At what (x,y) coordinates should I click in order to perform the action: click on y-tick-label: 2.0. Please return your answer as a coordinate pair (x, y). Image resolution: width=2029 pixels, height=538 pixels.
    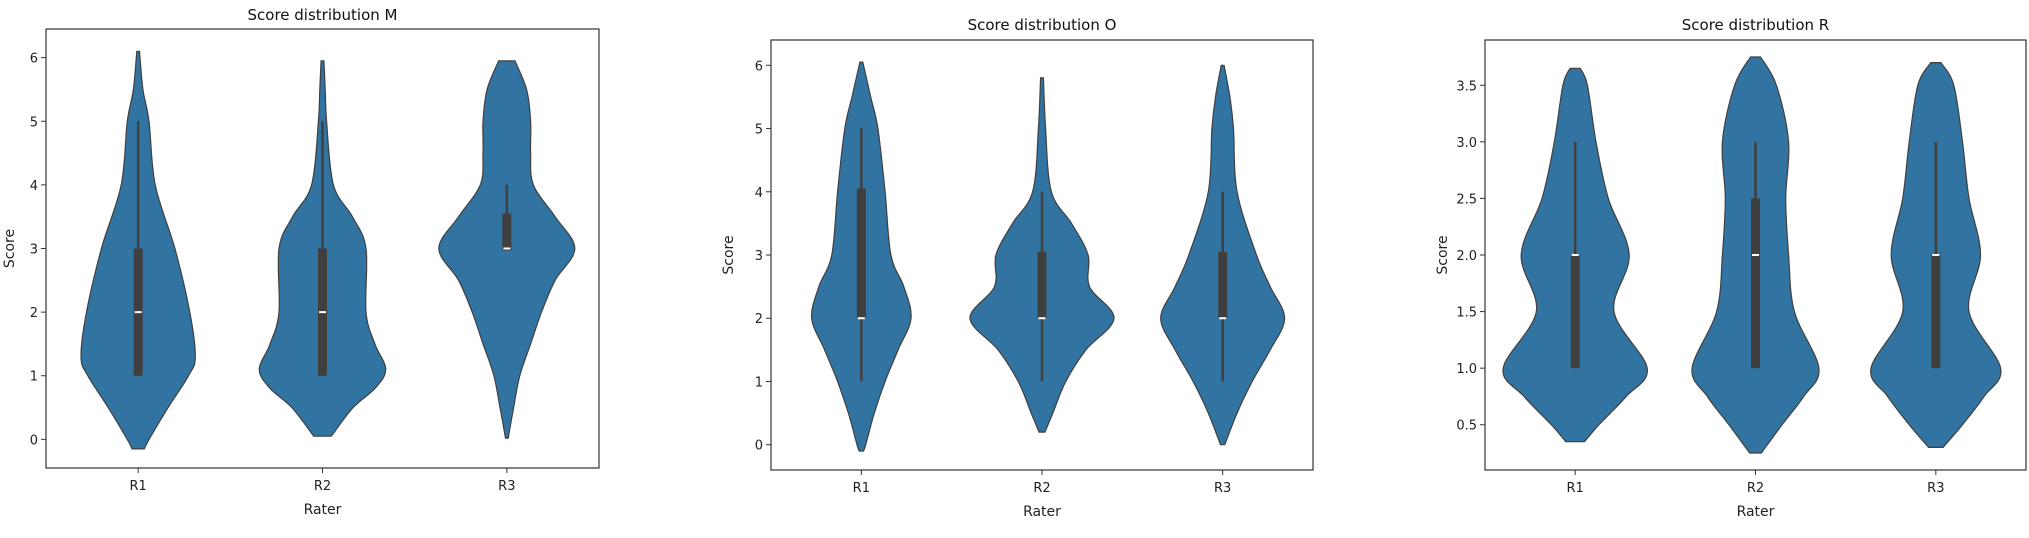
    Looking at the image, I should click on (1466, 256).